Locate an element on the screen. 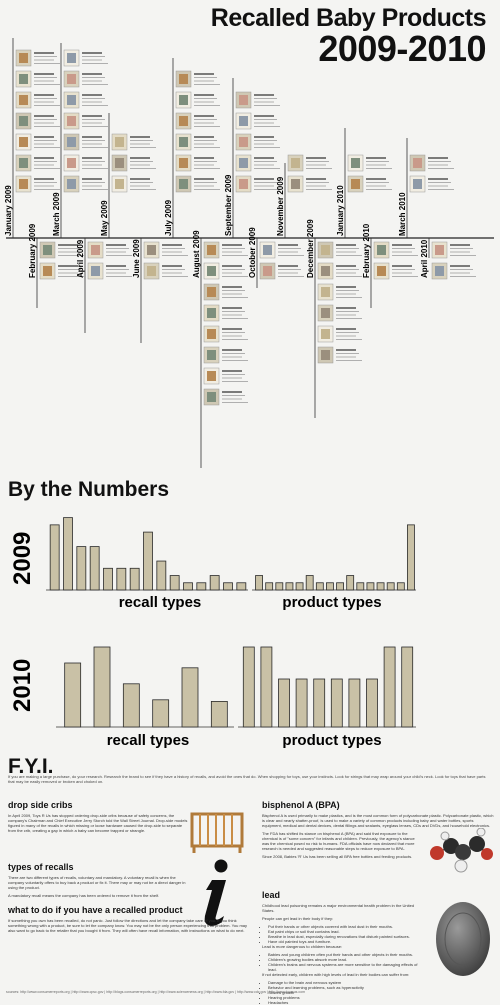 This screenshot has width=500, height=1005. timeline-month-label: March 2010 is located at coordinates (402, 214).